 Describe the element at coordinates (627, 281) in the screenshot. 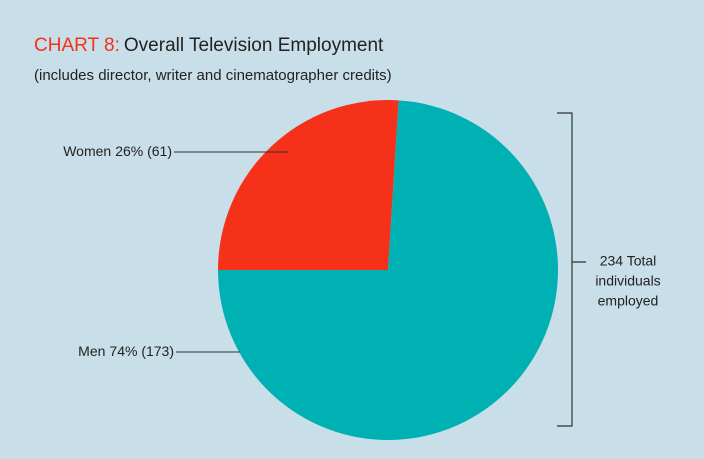

I see `annotation: individuals` at that location.